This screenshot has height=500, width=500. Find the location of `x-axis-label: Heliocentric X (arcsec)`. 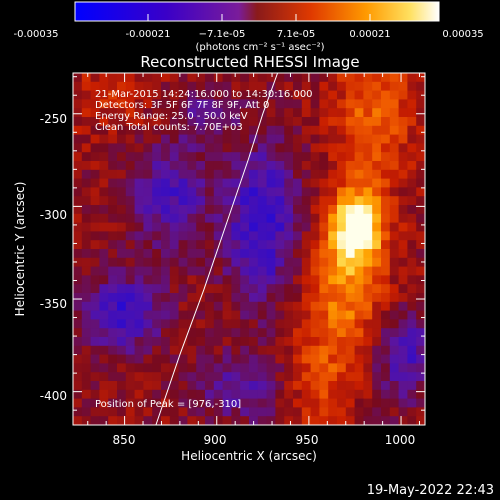

x-axis-label: Heliocentric X (arcsec) is located at coordinates (249, 456).